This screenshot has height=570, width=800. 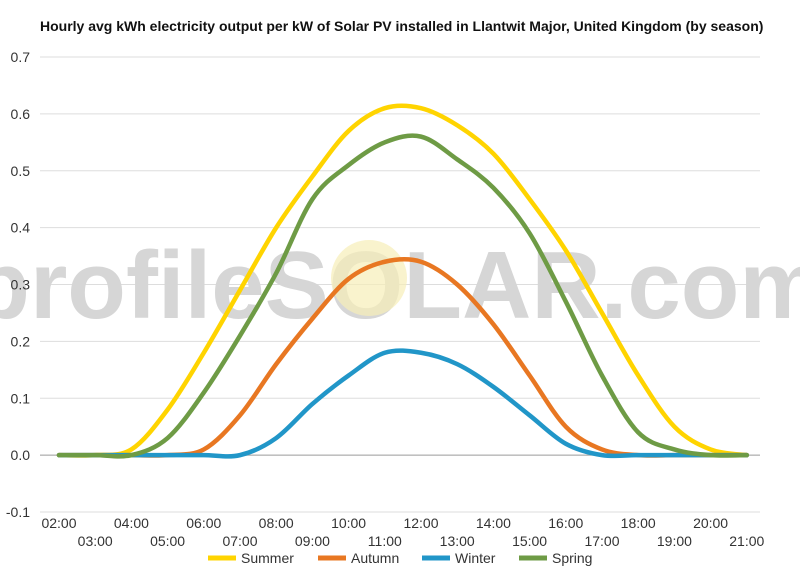 I want to click on y-tick-label: 0.0, so click(x=21, y=455).